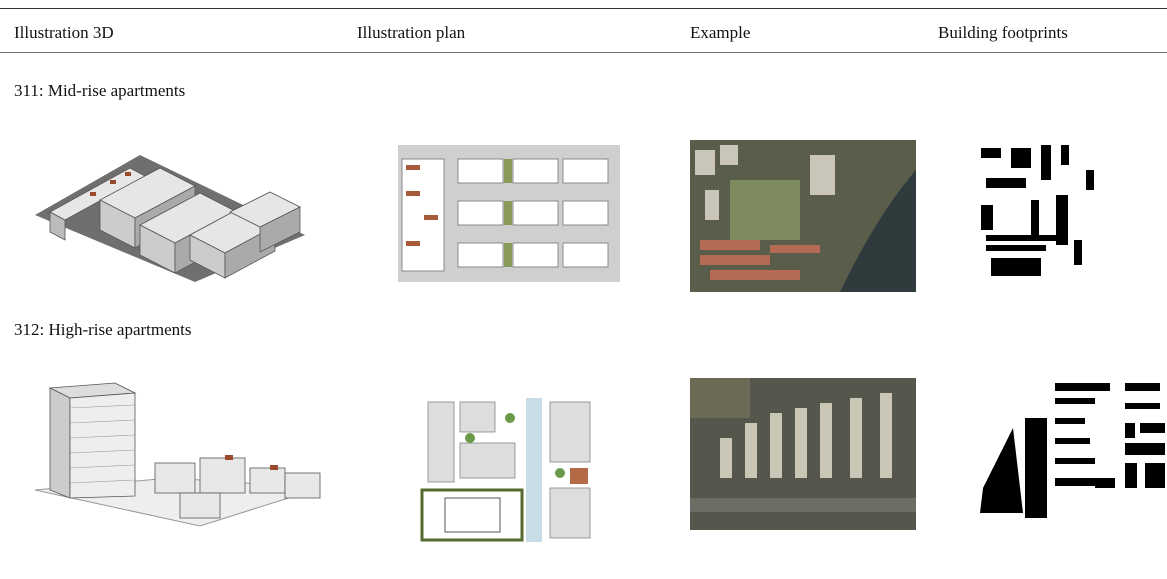  I want to click on column-header: Building footprints, so click(1003, 32).